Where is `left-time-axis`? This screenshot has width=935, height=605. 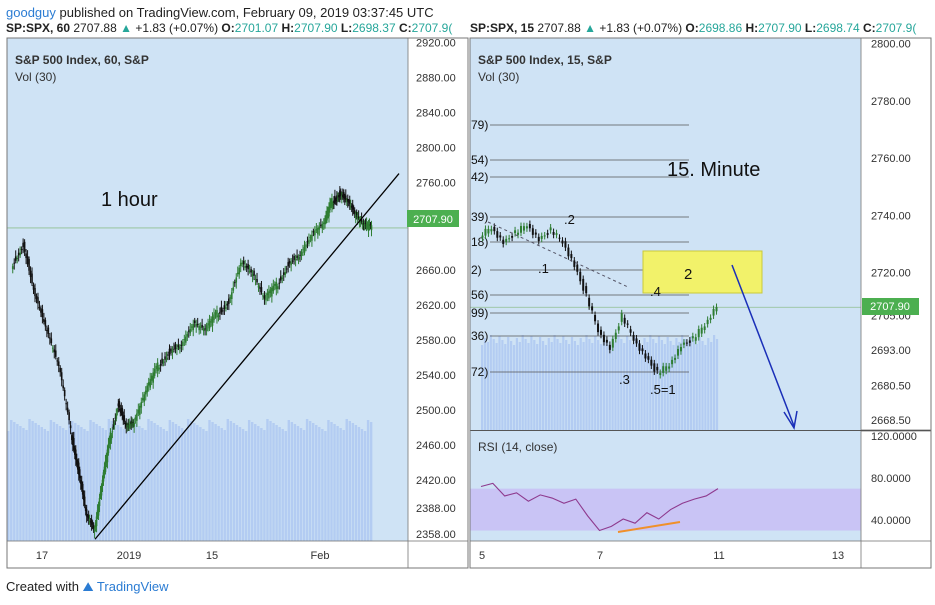
left-time-axis is located at coordinates (207, 554).